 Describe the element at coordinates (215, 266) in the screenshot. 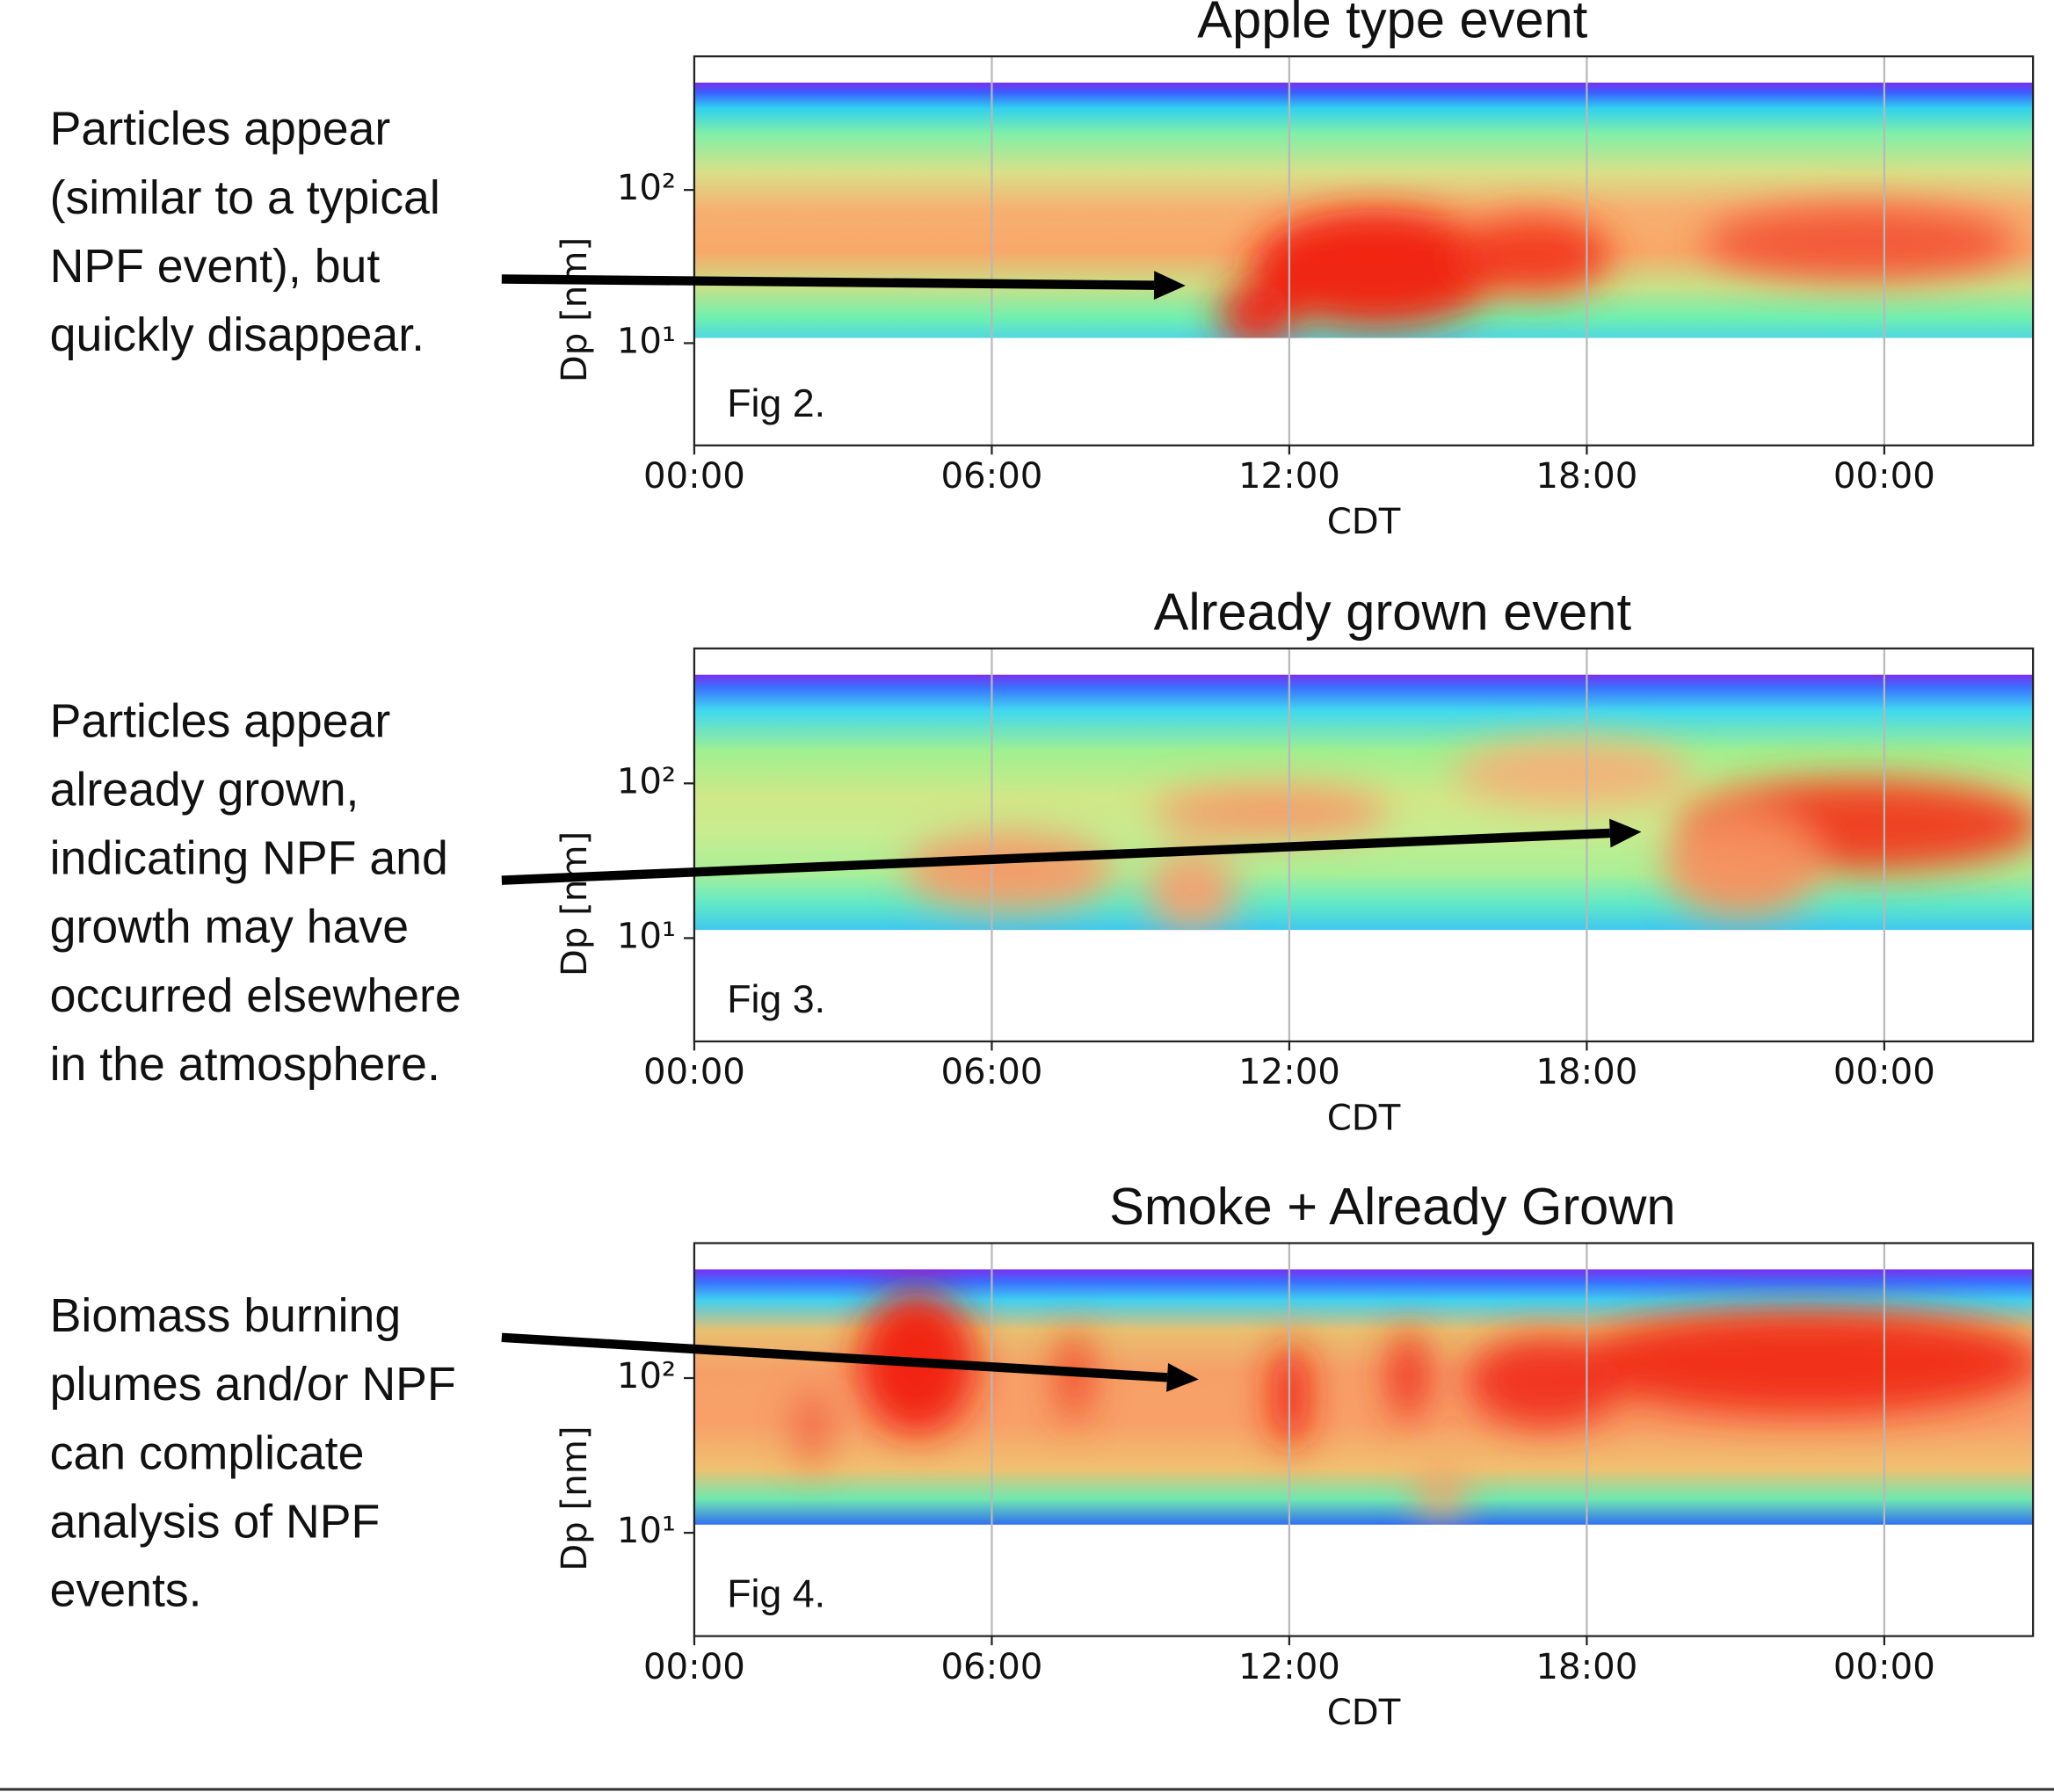

I see `annotation-line: NPF event), but` at that location.